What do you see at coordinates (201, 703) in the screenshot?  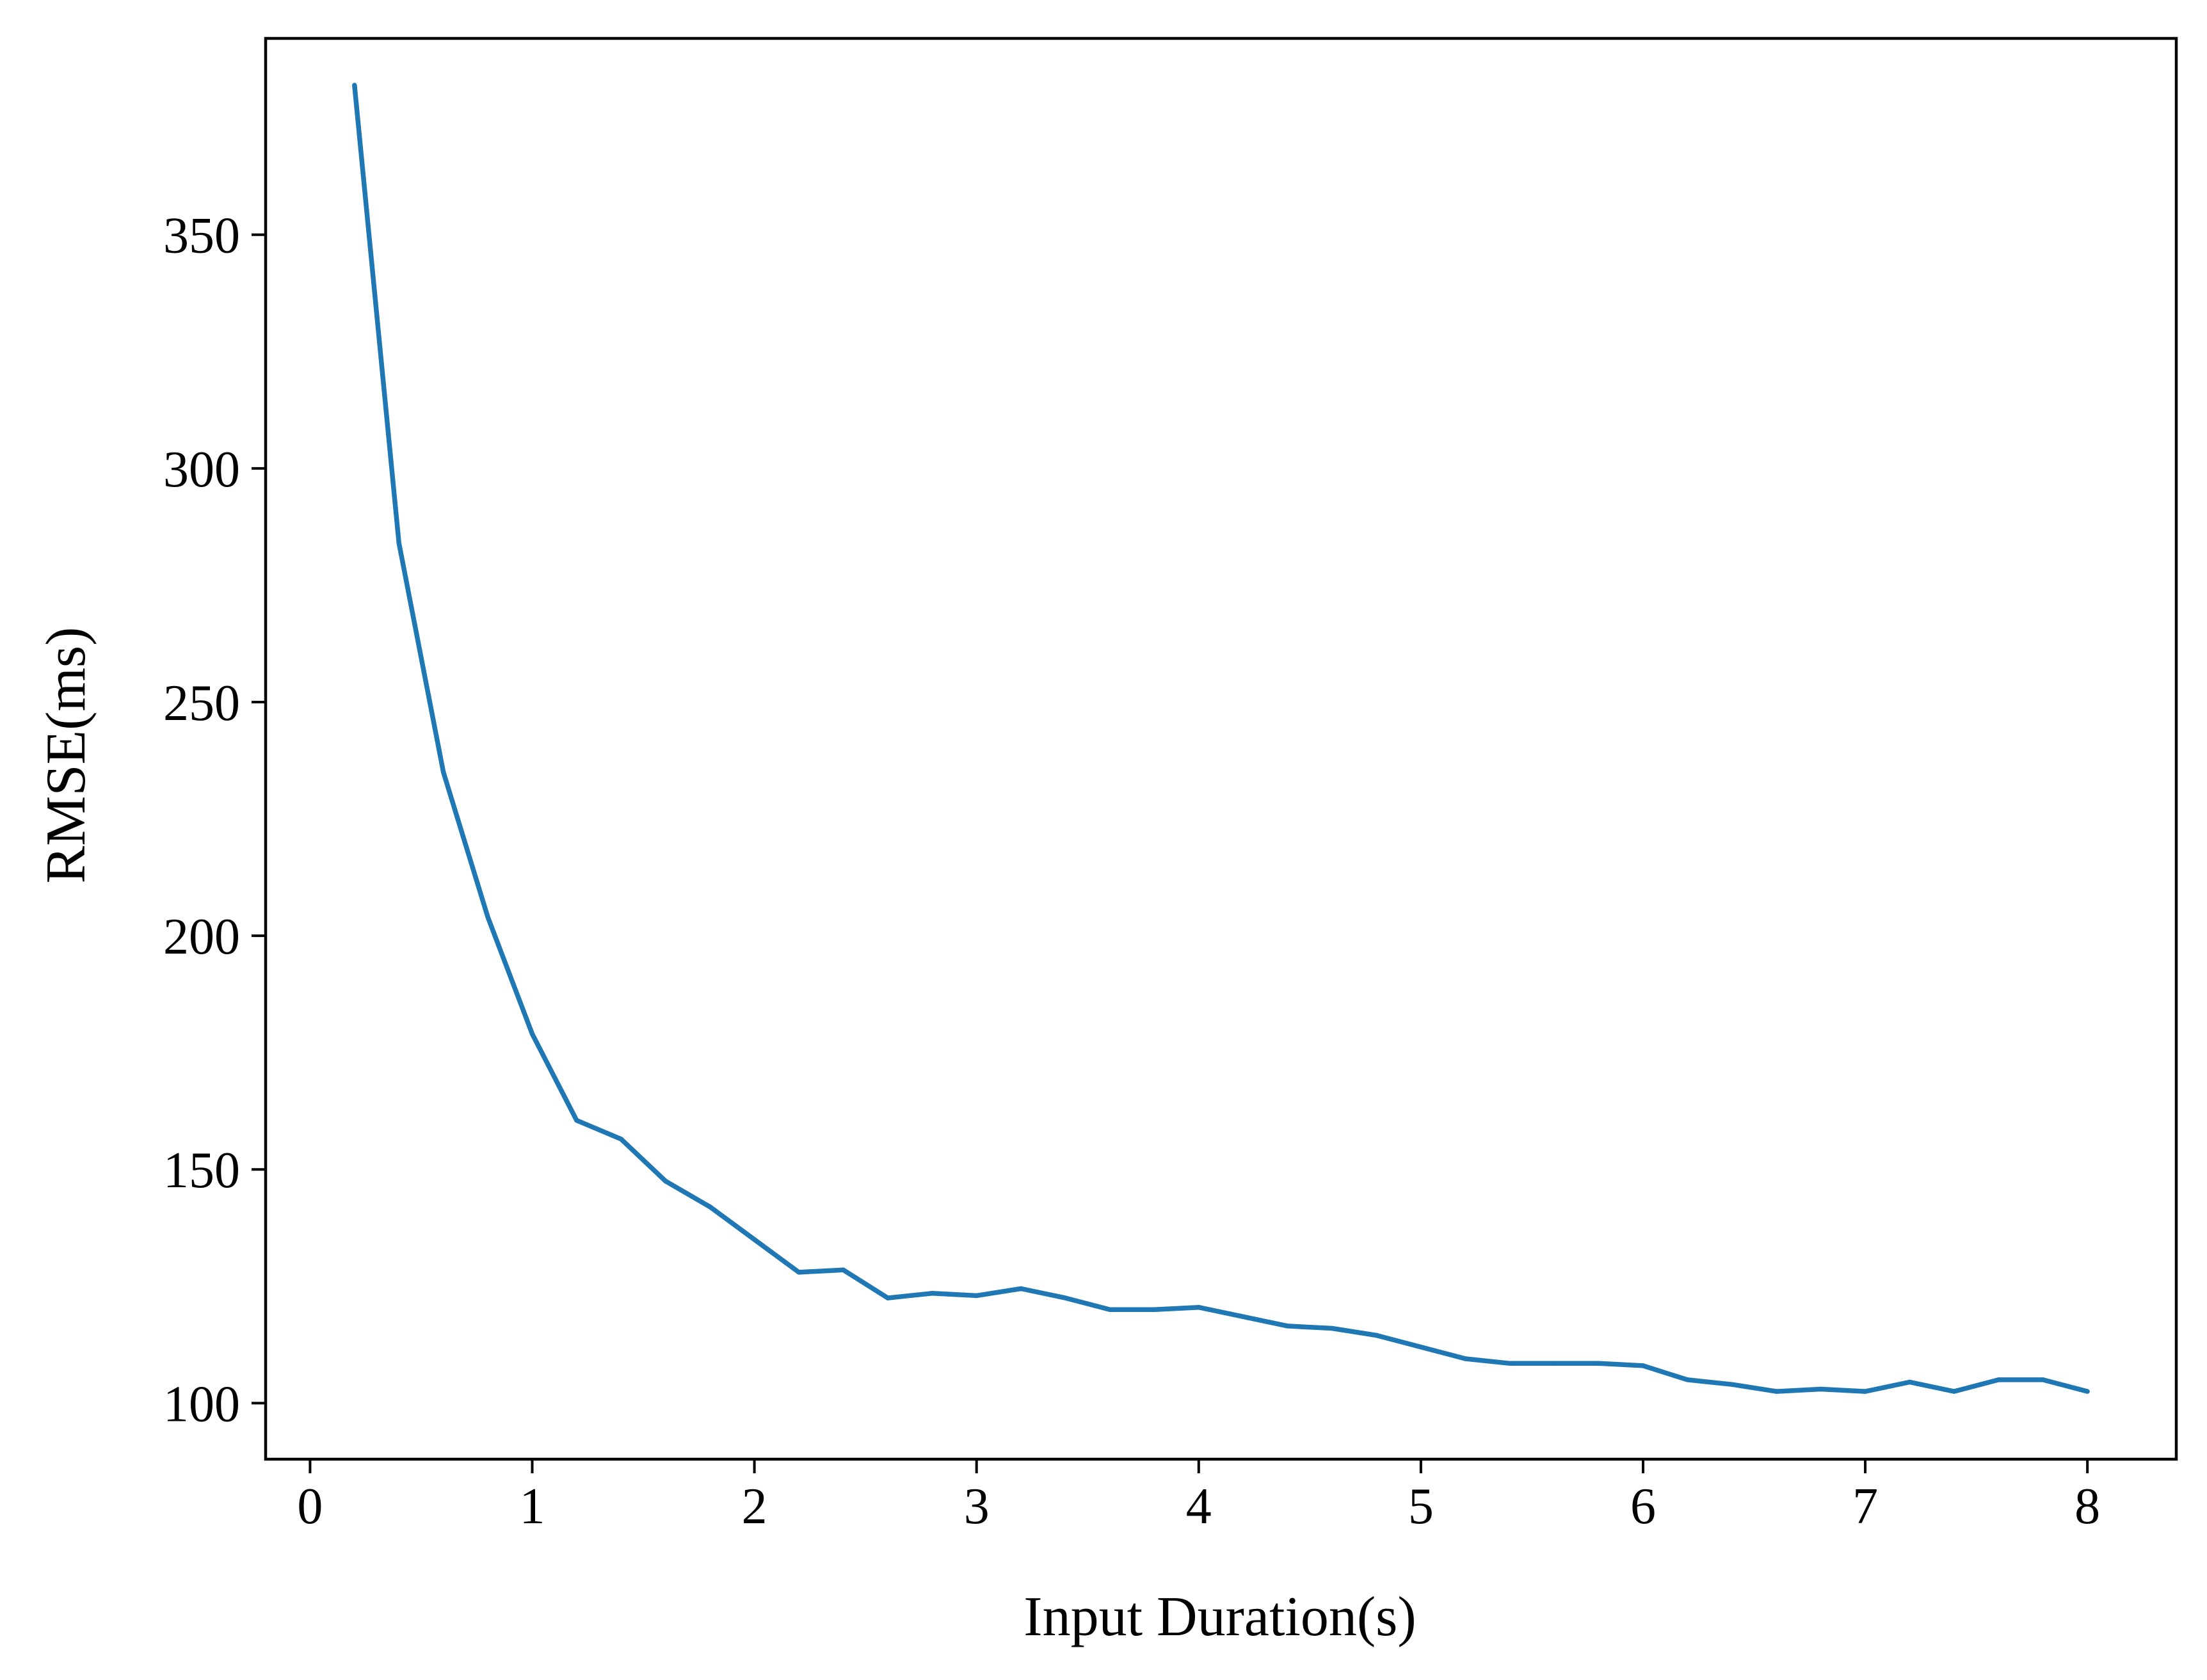 I see `y-tick-label: 250` at bounding box center [201, 703].